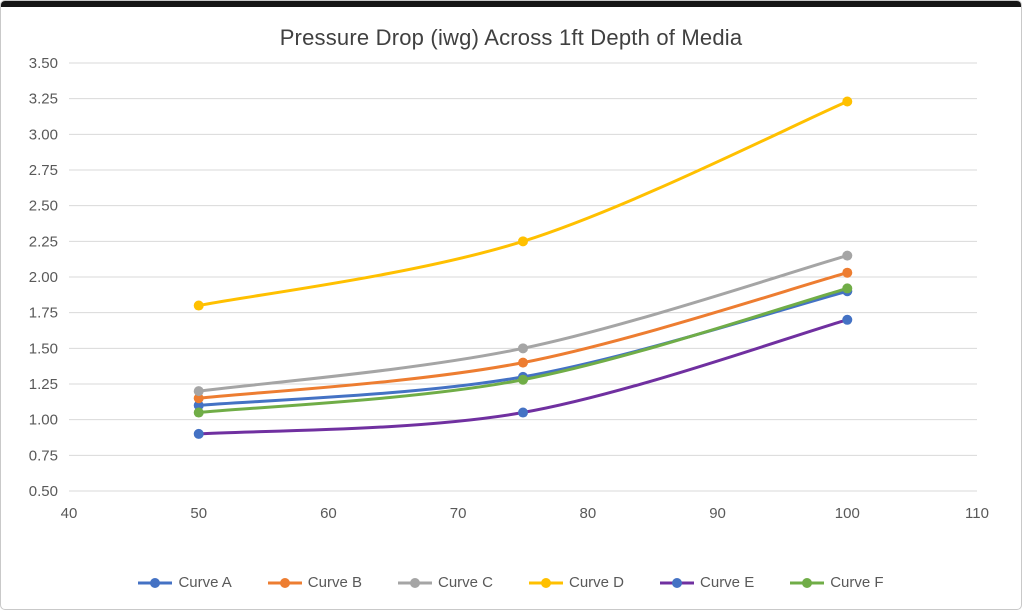 The width and height of the screenshot is (1024, 612). I want to click on legend-label: Curve F, so click(857, 582).